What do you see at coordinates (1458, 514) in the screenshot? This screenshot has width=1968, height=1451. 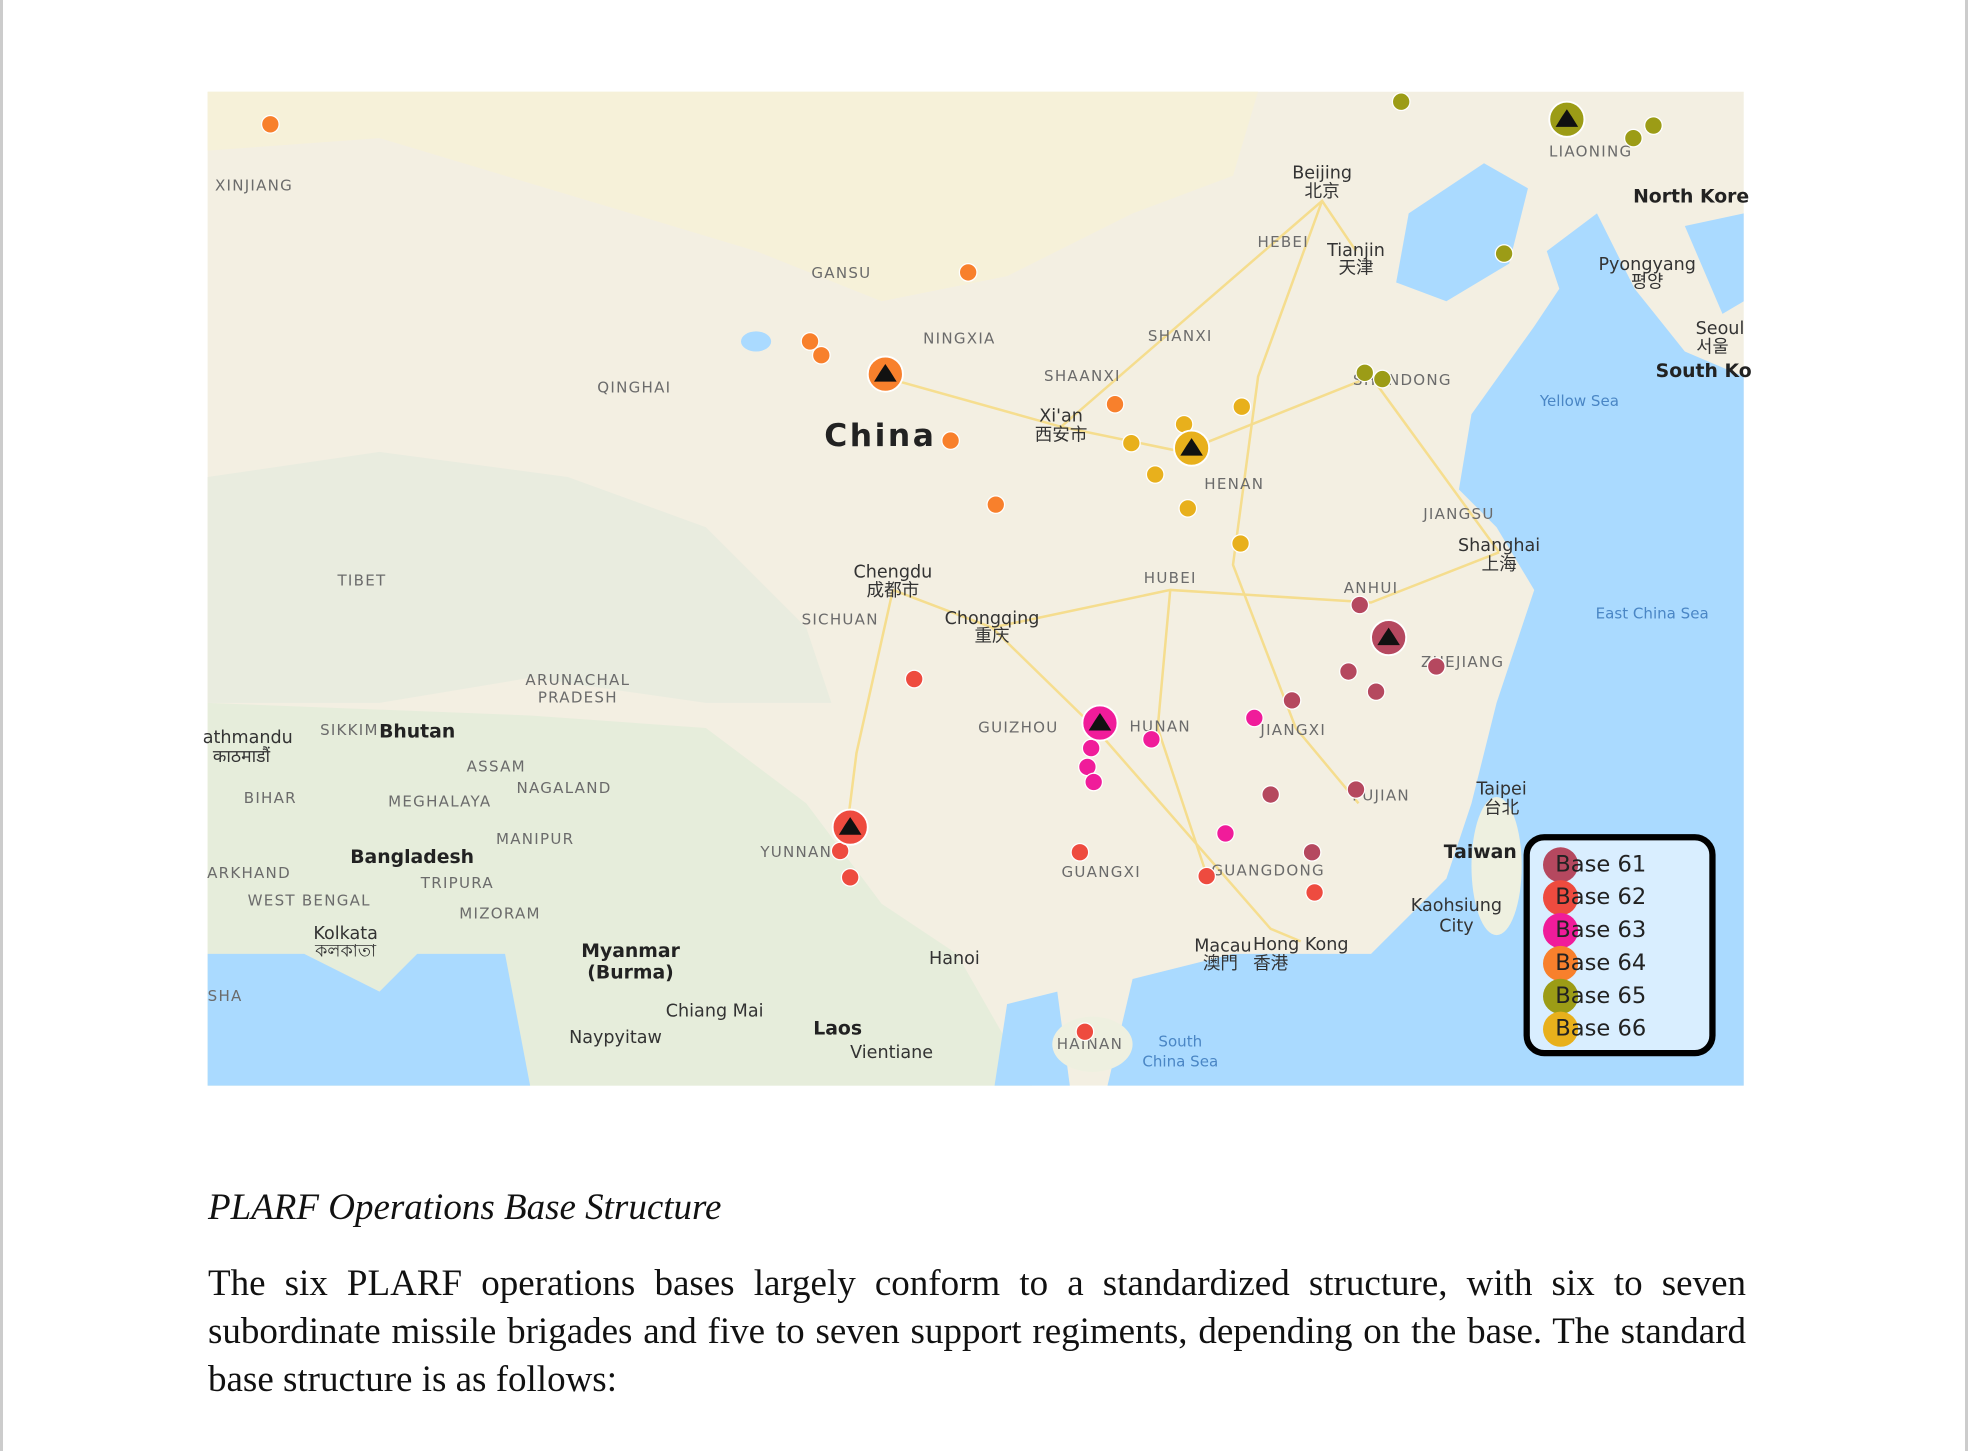 I see `map-label: JIANGSU` at bounding box center [1458, 514].